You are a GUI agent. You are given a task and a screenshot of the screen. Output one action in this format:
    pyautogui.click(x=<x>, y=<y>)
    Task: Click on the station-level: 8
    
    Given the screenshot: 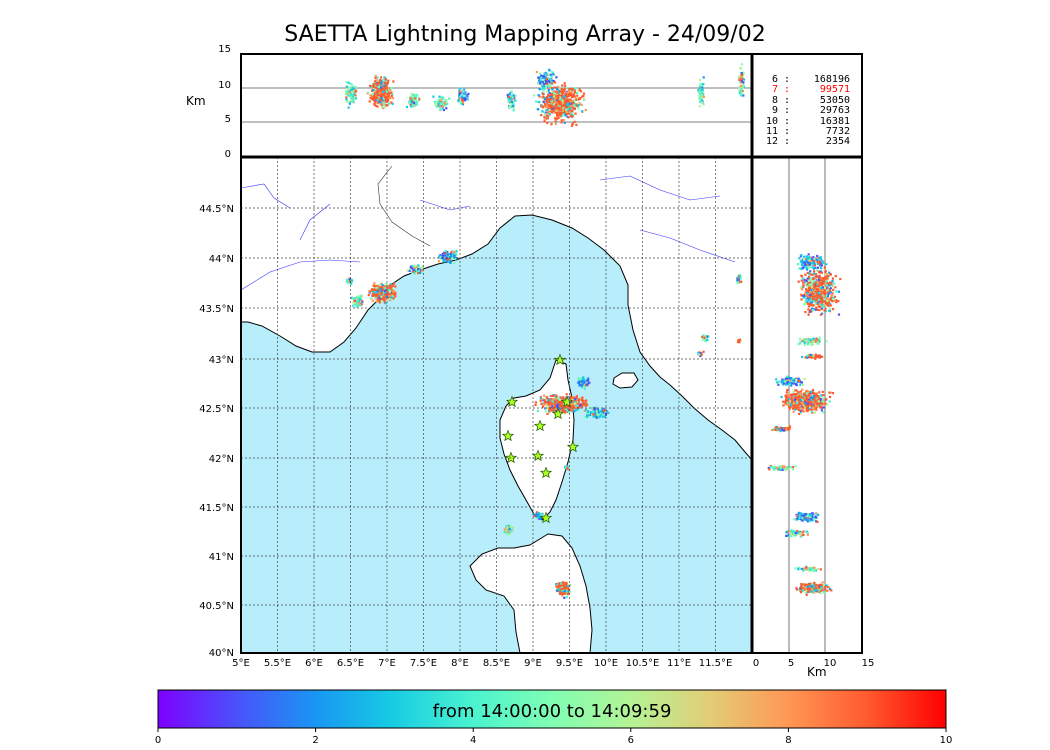 What is the action you would take?
    pyautogui.click(x=774, y=100)
    